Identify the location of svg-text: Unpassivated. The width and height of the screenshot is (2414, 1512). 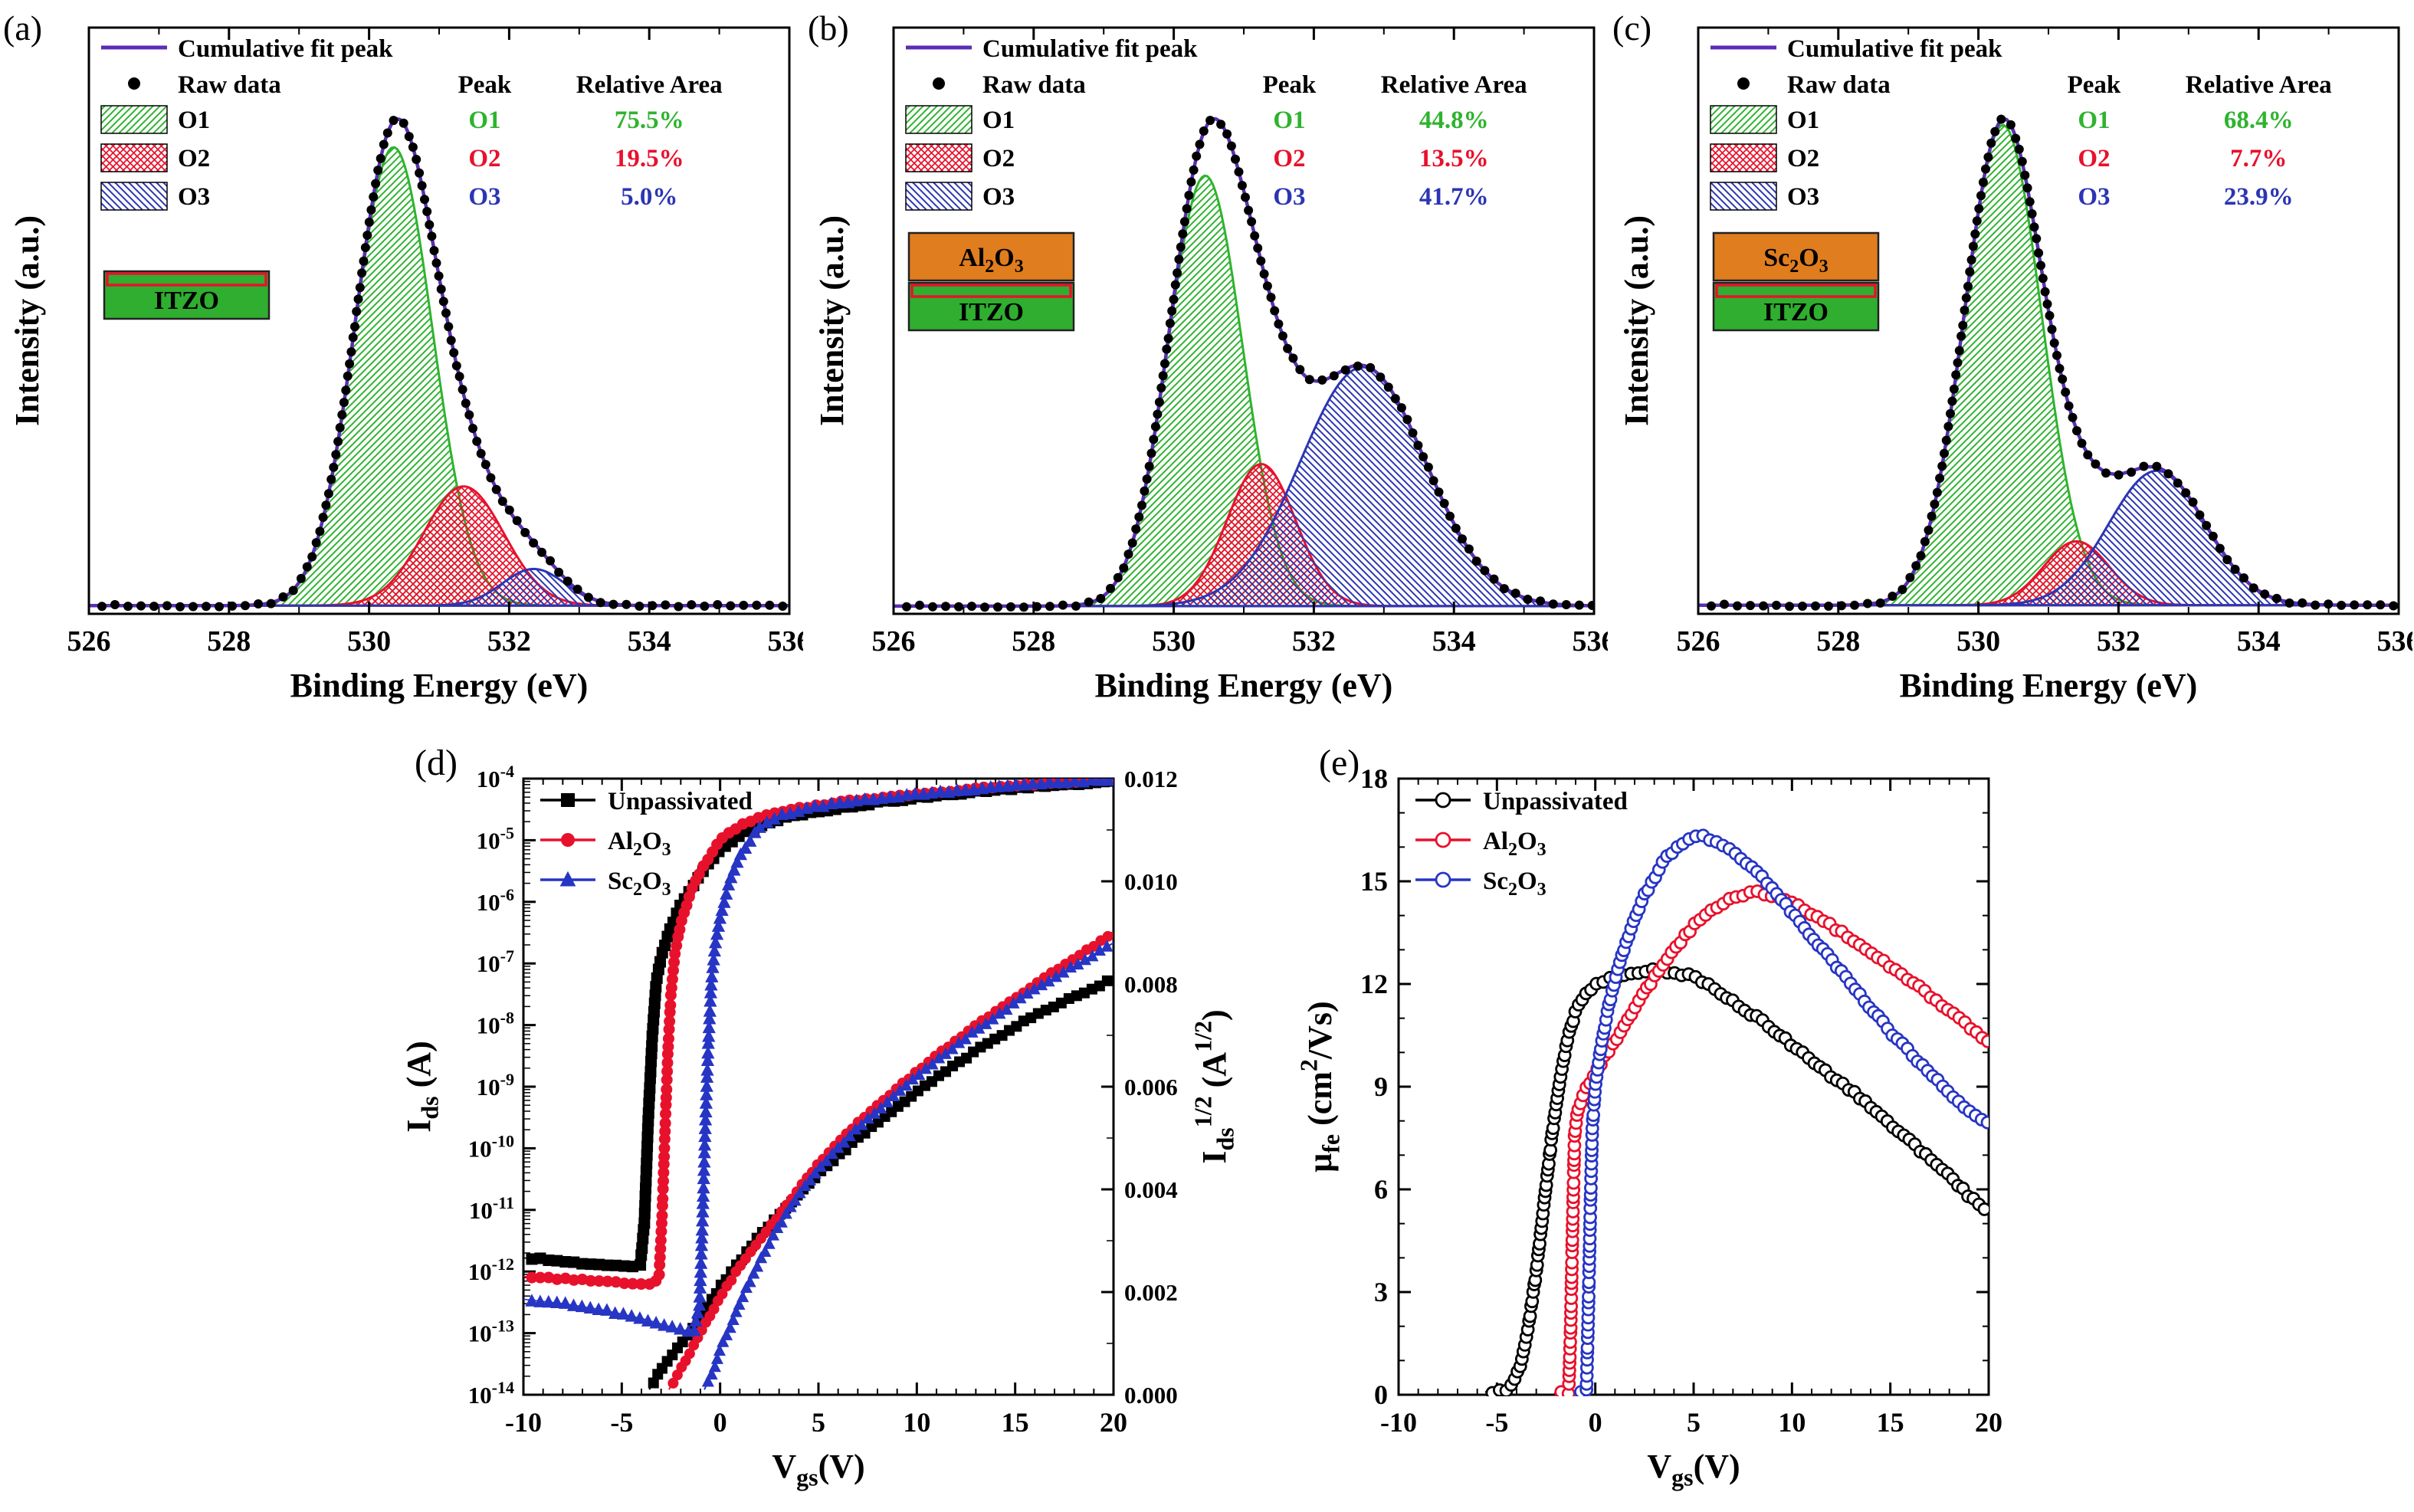
(1555, 801).